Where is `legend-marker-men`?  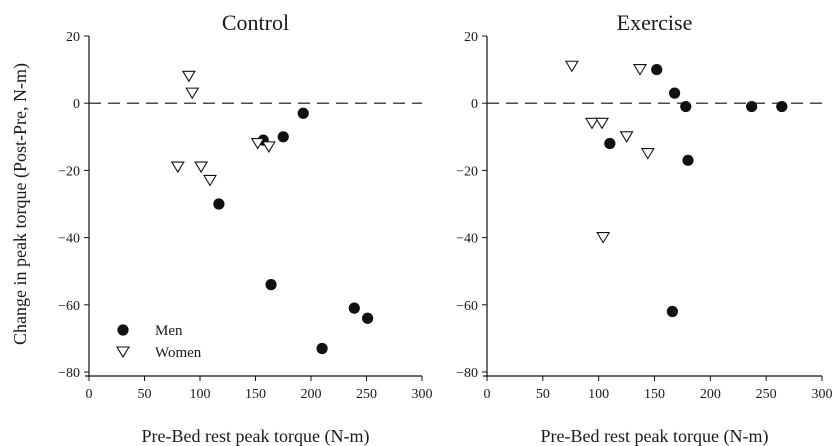 legend-marker-men is located at coordinates (123, 330).